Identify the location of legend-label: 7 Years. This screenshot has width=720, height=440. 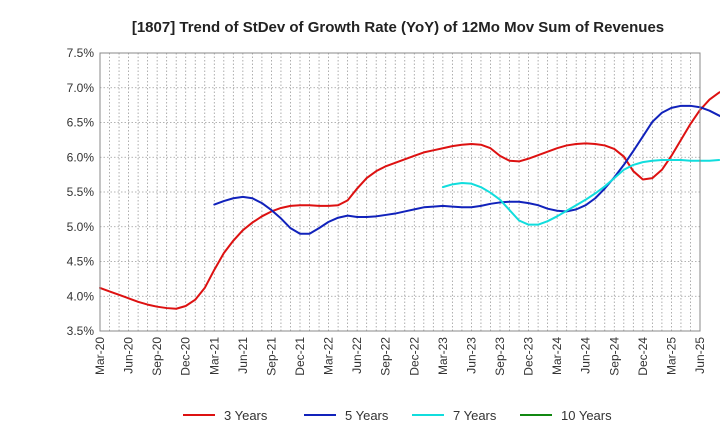
(475, 415).